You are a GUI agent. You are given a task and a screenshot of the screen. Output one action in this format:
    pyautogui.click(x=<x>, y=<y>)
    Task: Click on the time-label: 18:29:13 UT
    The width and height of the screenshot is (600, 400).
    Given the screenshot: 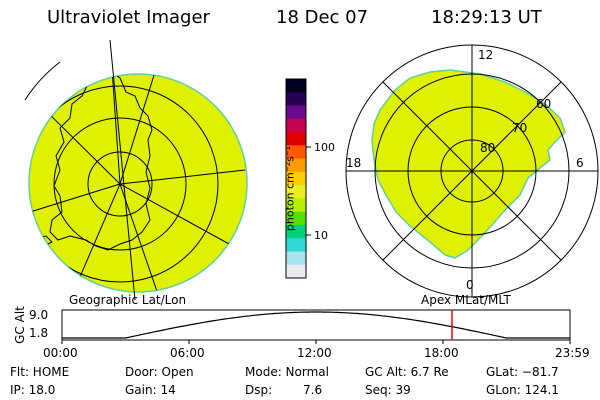 What is the action you would take?
    pyautogui.click(x=486, y=17)
    